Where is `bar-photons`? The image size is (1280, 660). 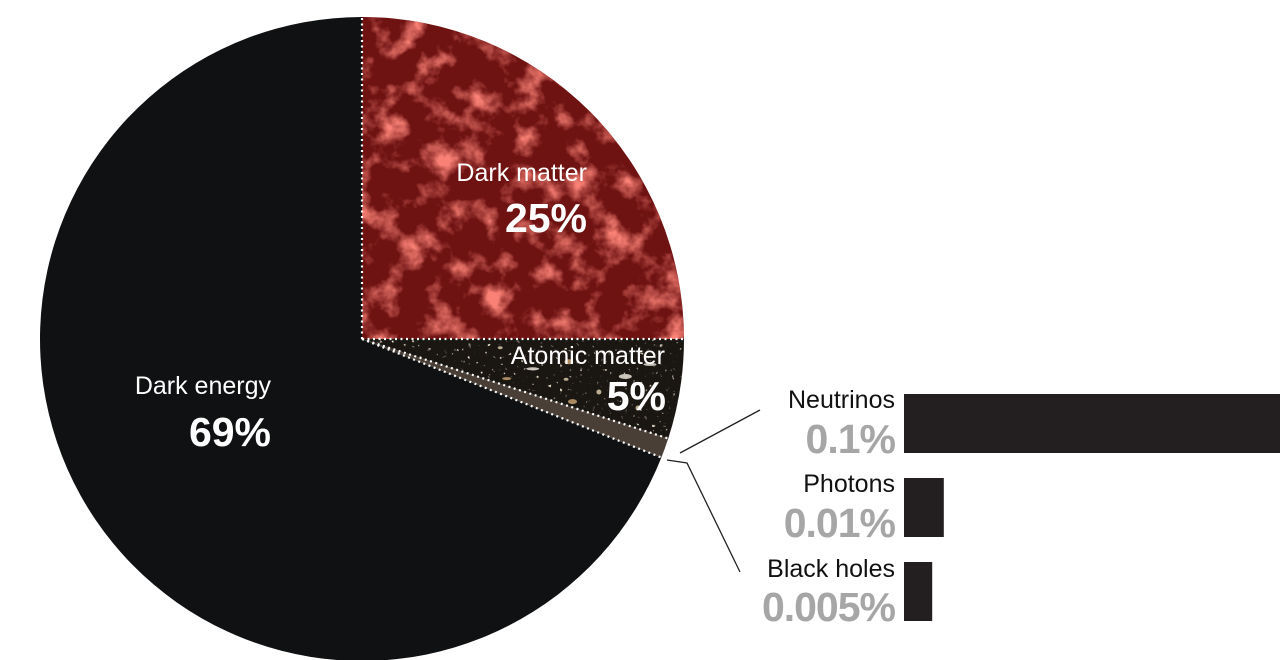
bar-photons is located at coordinates (924, 507).